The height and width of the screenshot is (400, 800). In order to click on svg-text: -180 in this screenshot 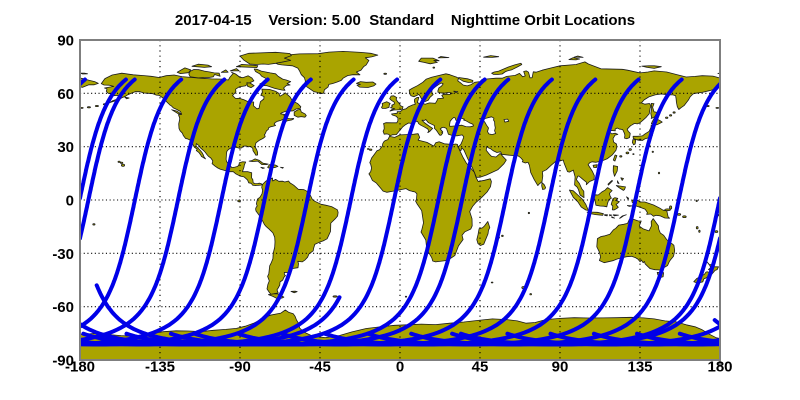, I will do `click(80, 367)`.